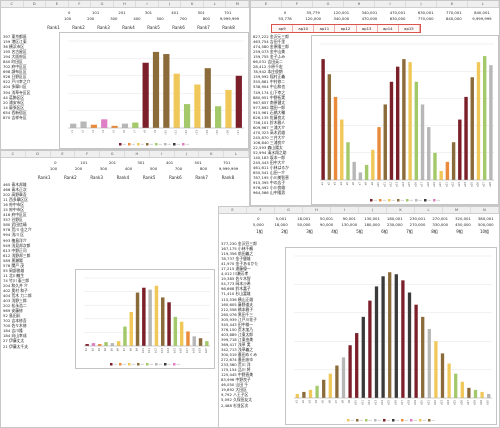 Image resolution: width=500 pixels, height=428 pixels. What do you see at coordinates (237, 249) in the screenshot?
I see `list-item: 167,175 小林千鶴` at bounding box center [237, 249].